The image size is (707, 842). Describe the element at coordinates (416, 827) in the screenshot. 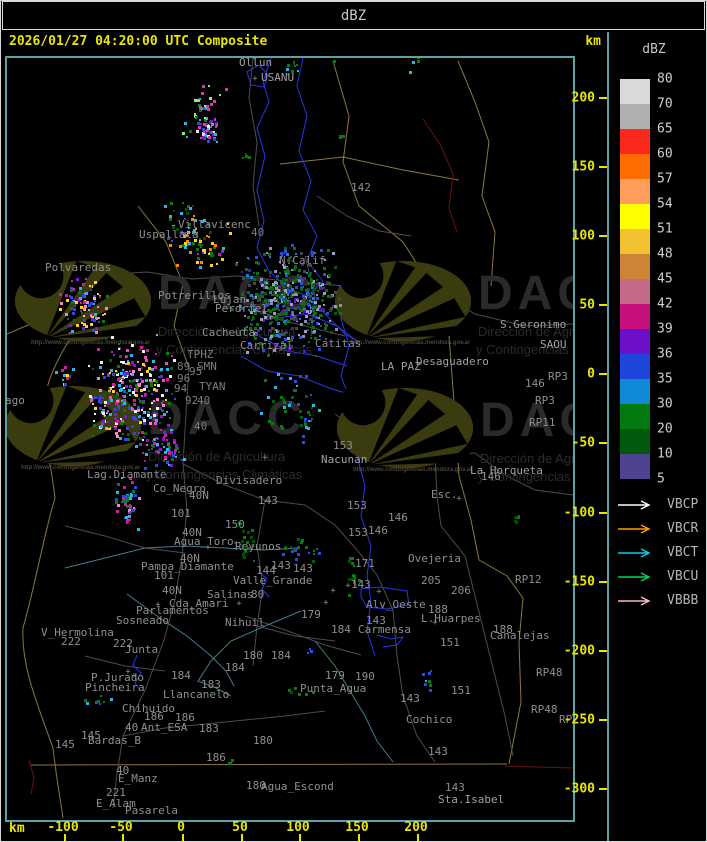

I see `x-axis-tick-label: 200` at that location.